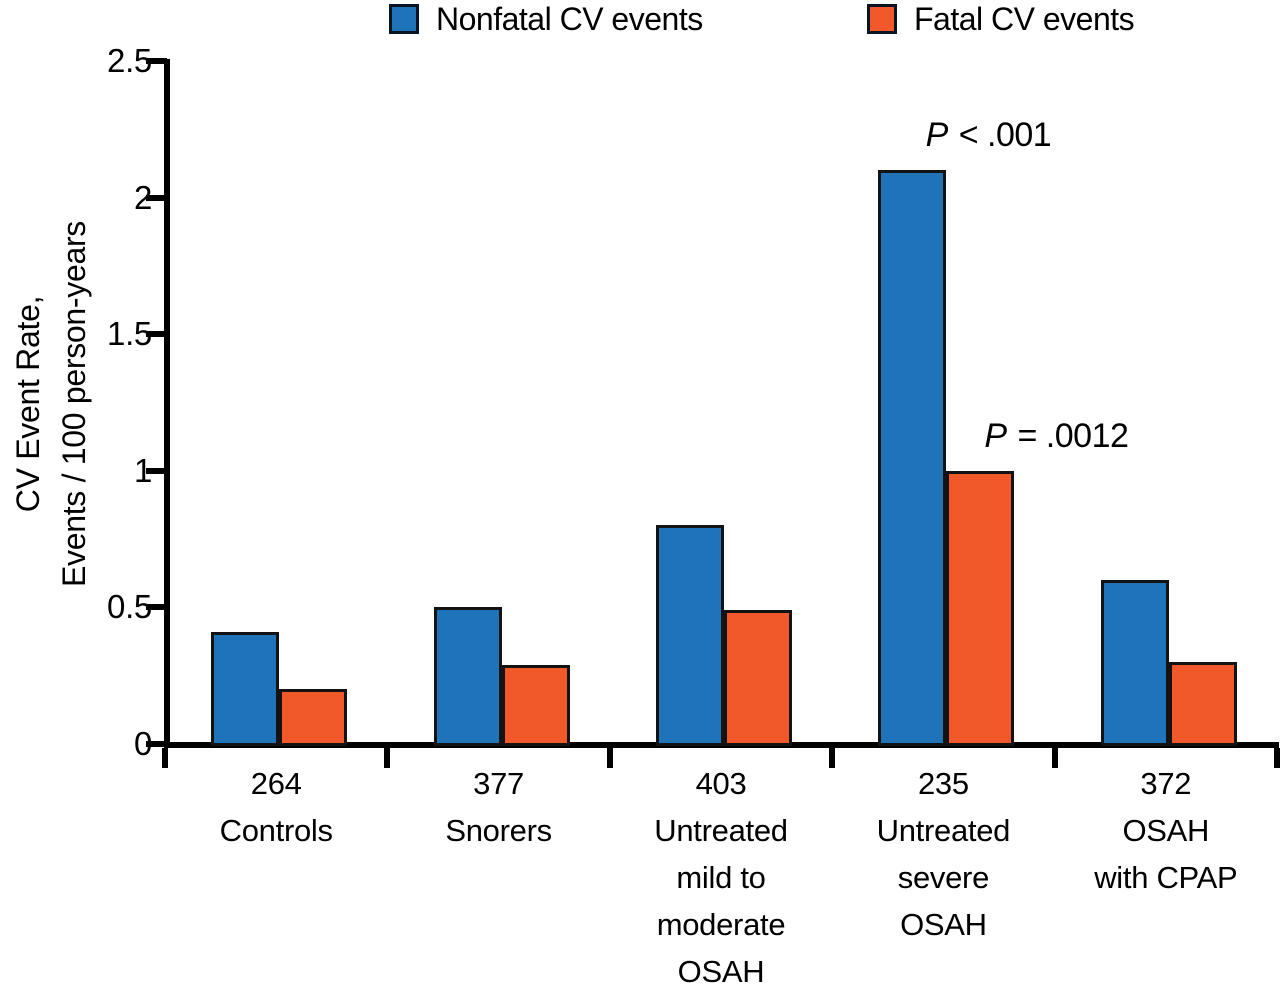  What do you see at coordinates (1202, 704) in the screenshot?
I see `bar-fatal-osah-cpap` at bounding box center [1202, 704].